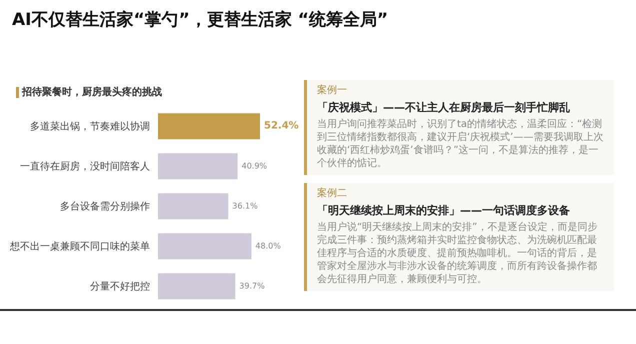  I want to click on y-tick-label: 多道菜出锅，节奏难以协调, so click(90, 126).